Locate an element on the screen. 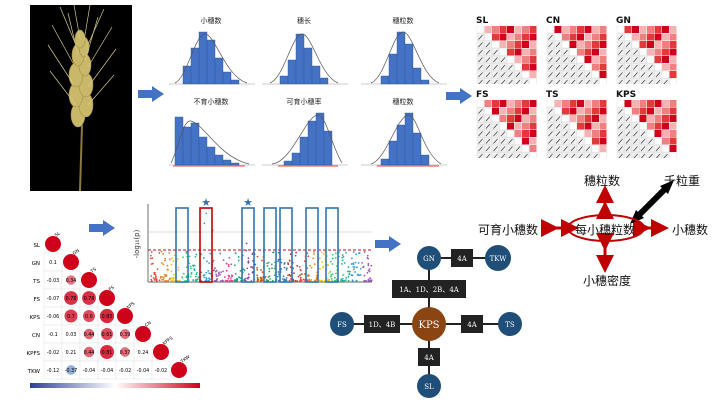 Image resolution: width=720 pixels, height=406 pixels. corr-panel-gn: GN is located at coordinates (647, 50).